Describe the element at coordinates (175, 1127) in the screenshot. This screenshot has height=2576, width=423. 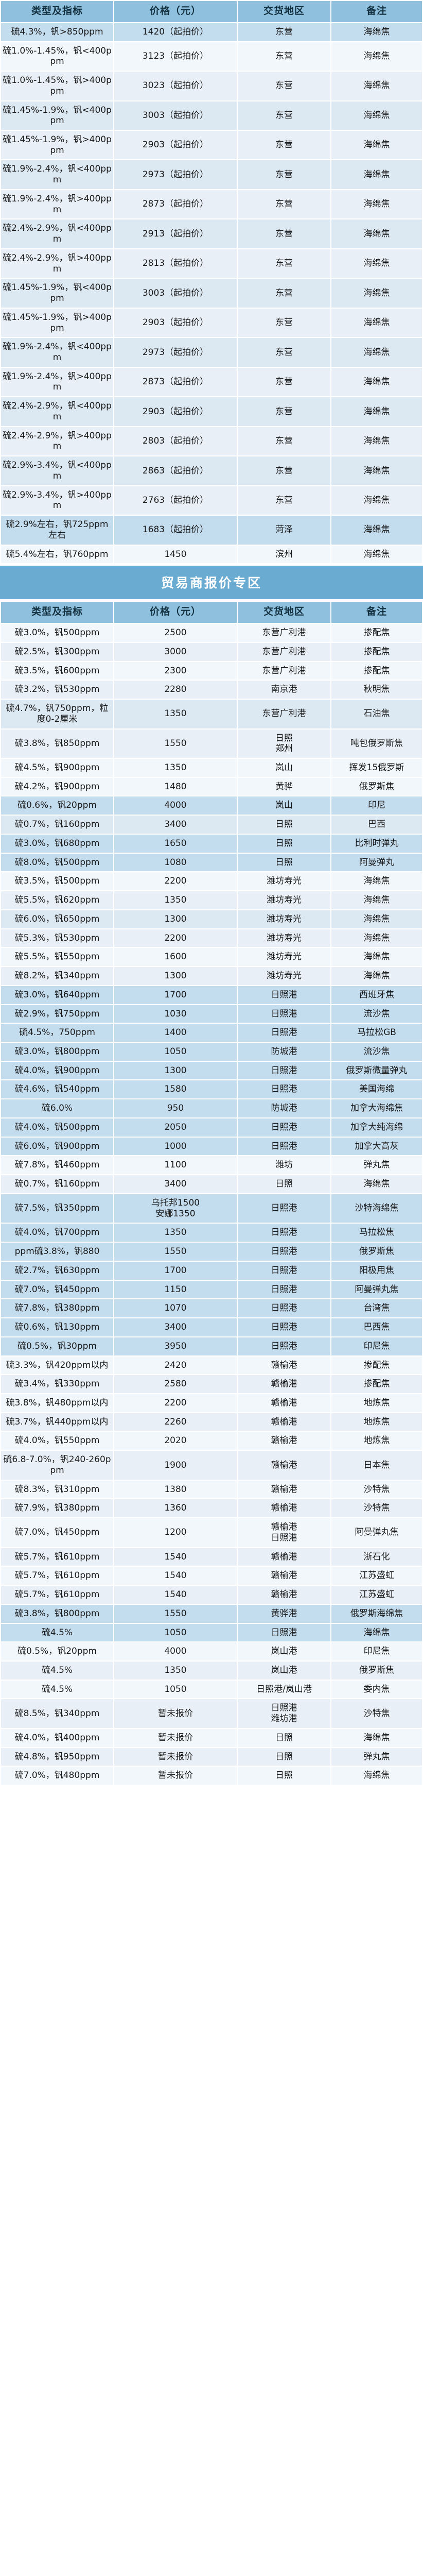
I see `cell-price: 2050` at that location.